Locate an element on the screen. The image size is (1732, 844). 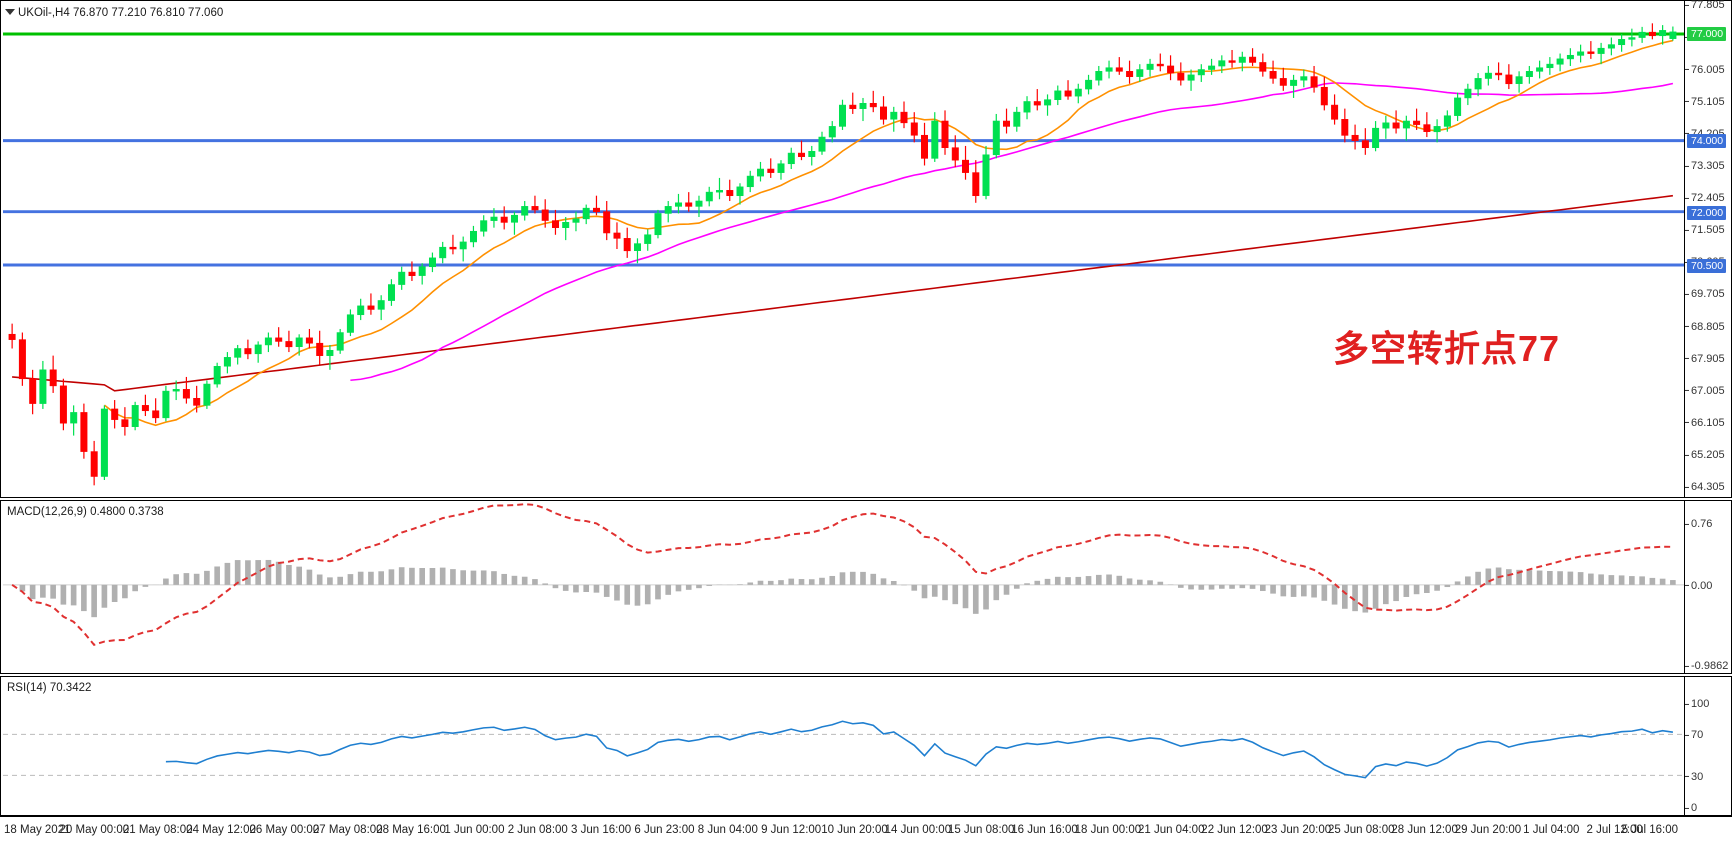
time-axis-label: 27 May 08:00 is located at coordinates (347, 830).